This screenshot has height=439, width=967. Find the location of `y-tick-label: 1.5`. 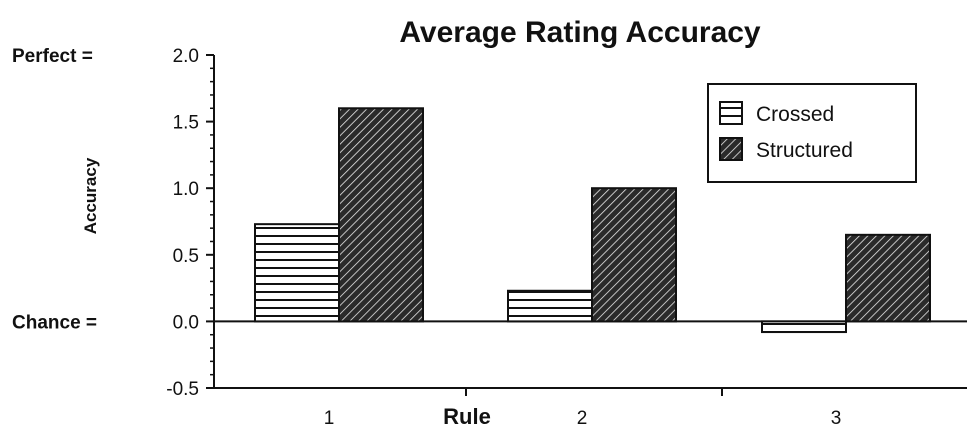

y-tick-label: 1.5 is located at coordinates (186, 123).